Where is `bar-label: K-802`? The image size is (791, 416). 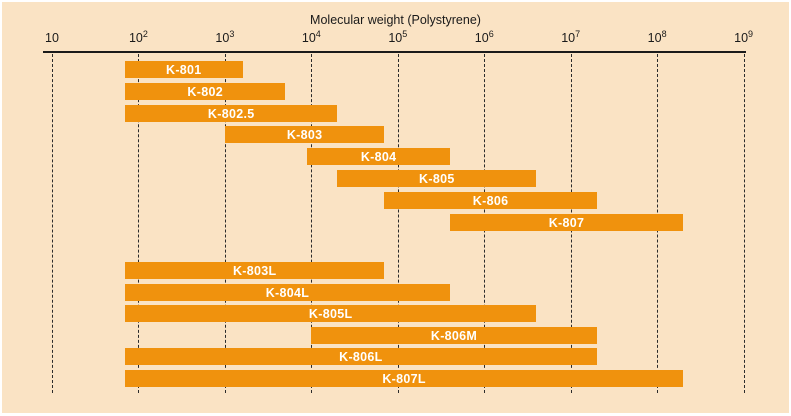
bar-label: K-802 is located at coordinates (205, 91).